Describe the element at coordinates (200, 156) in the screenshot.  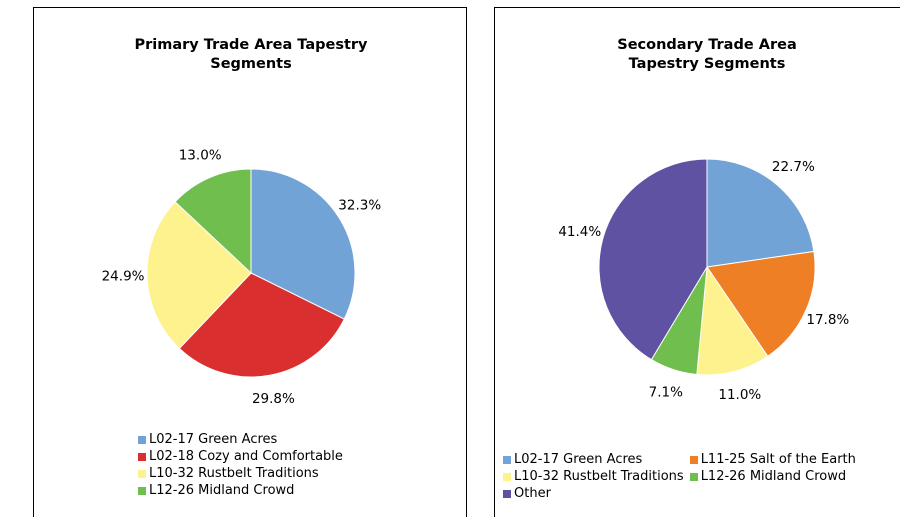
I see `data-label: 13.0%` at that location.